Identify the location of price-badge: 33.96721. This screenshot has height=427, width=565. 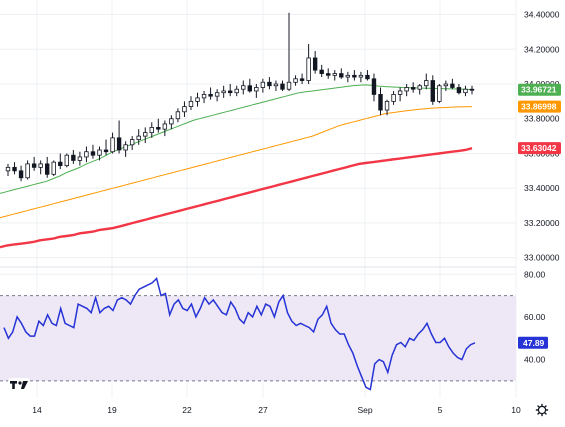
(539, 89).